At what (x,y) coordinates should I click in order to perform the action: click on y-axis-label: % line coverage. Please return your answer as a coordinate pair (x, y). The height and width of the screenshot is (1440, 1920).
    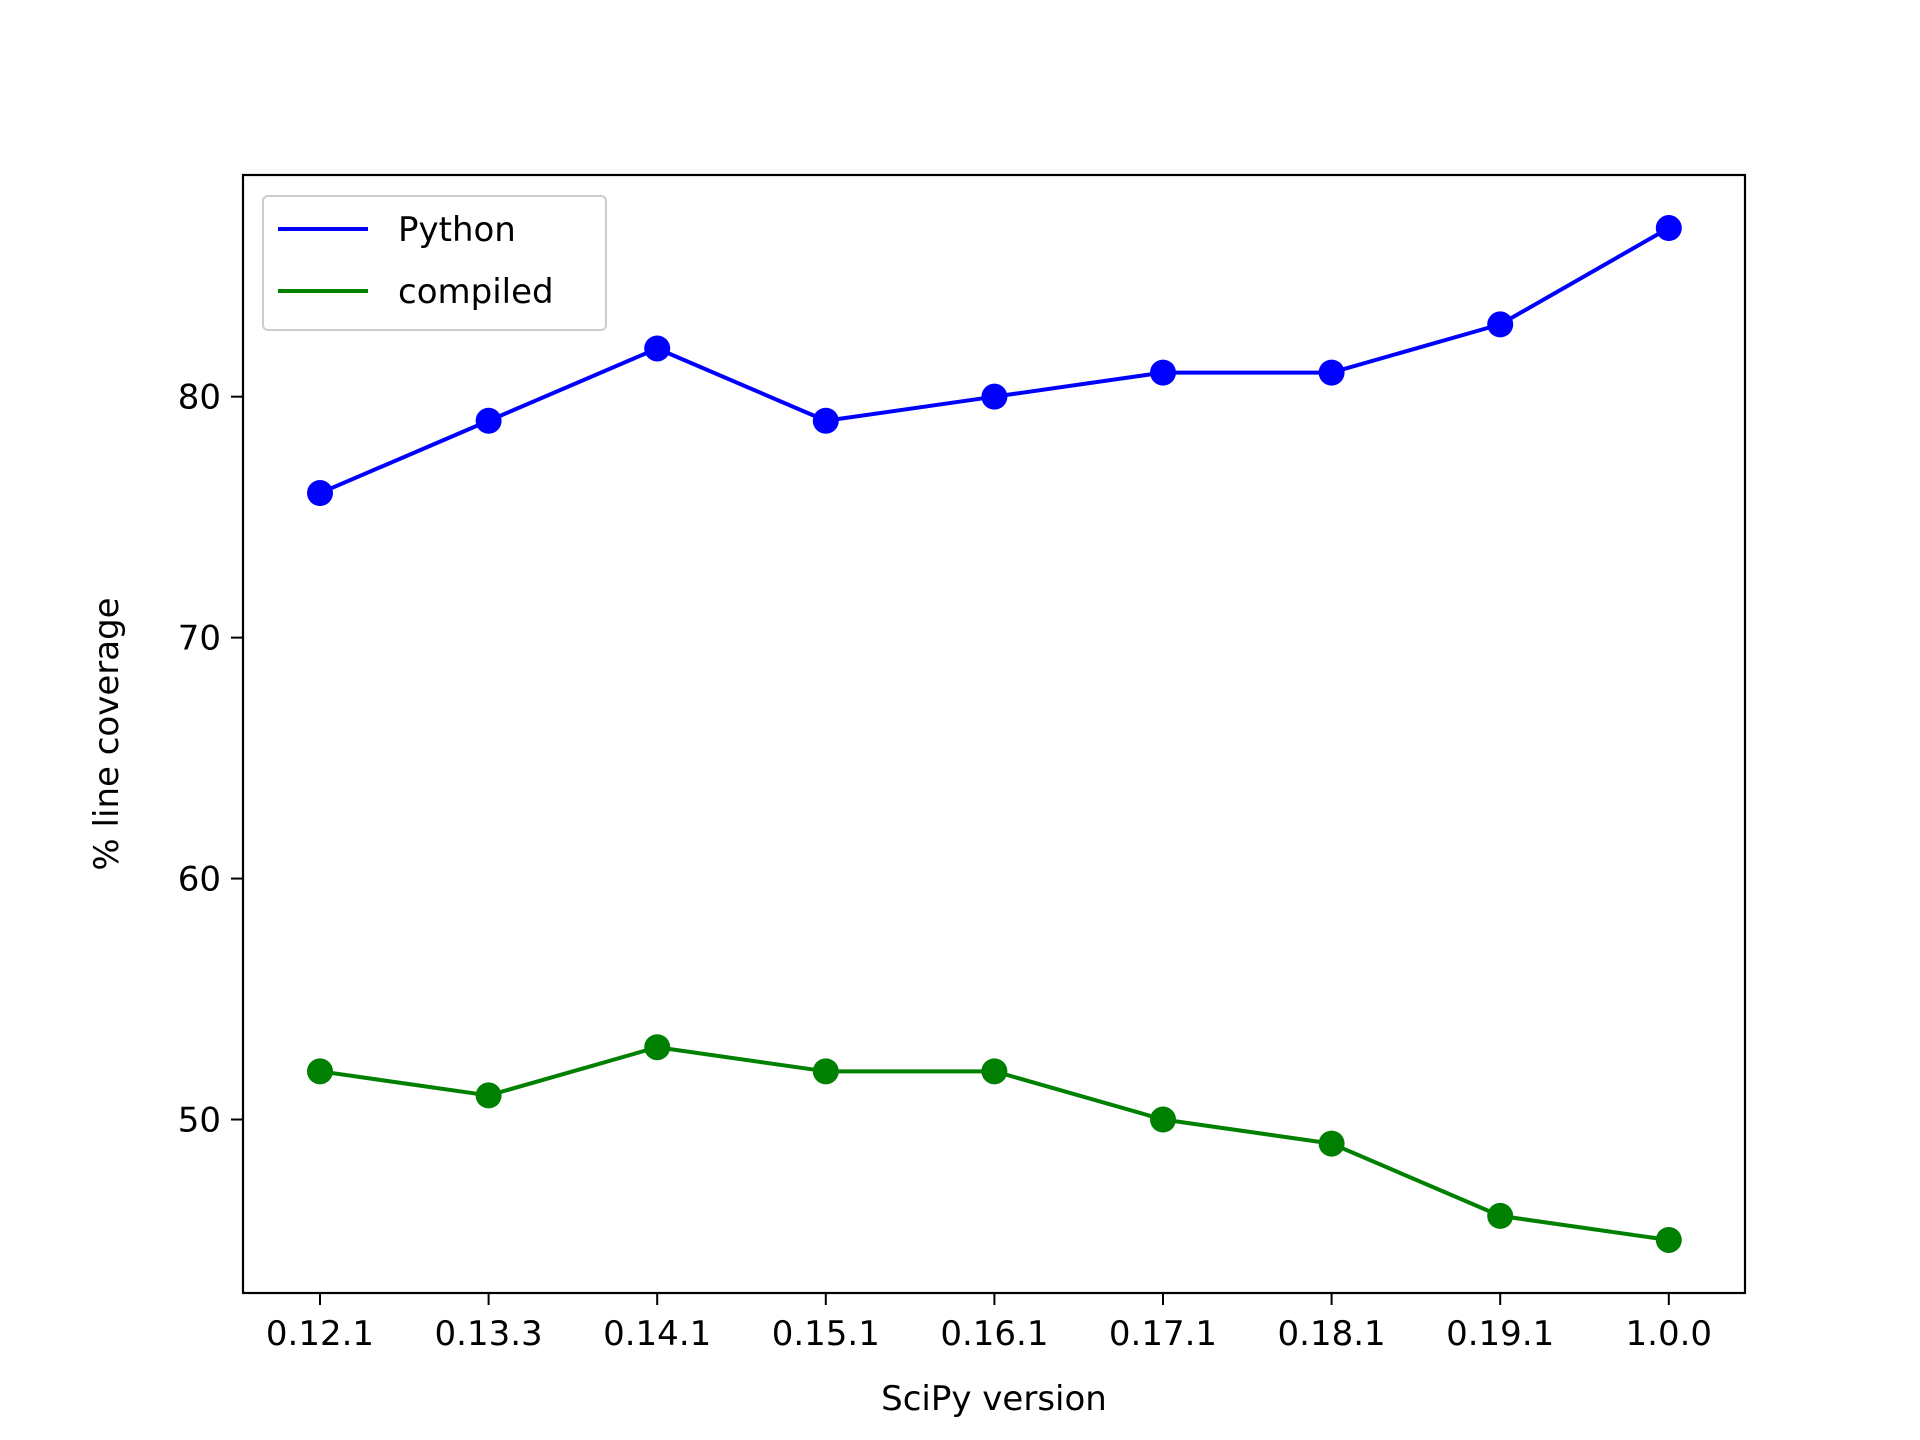
    Looking at the image, I should click on (107, 733).